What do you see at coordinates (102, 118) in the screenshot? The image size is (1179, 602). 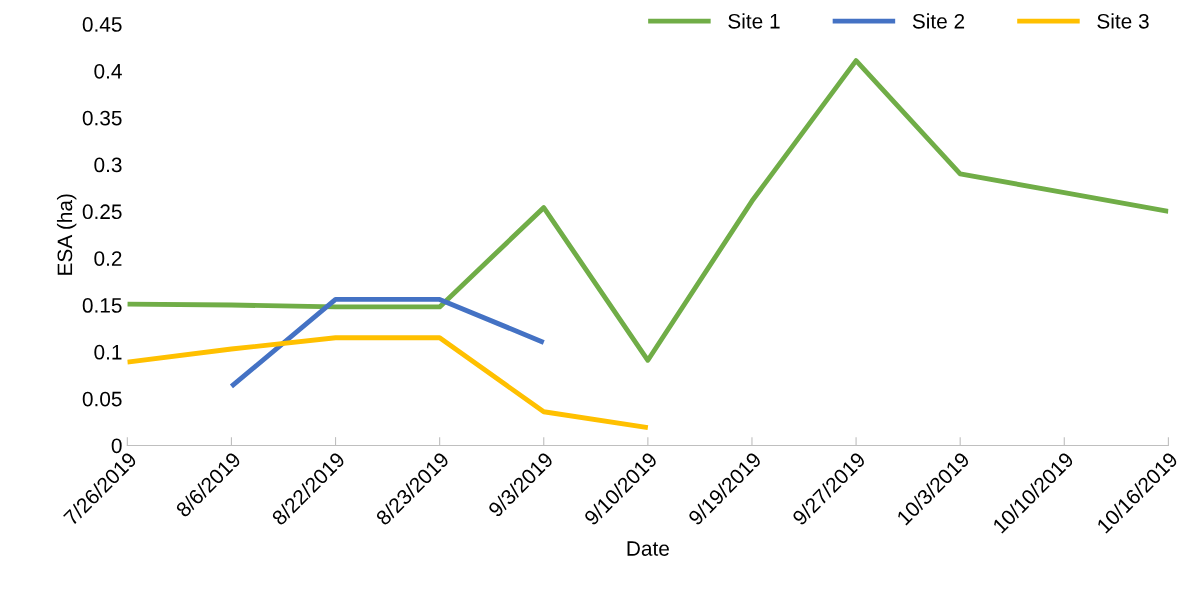 I see `y-tick-label: 0.35` at bounding box center [102, 118].